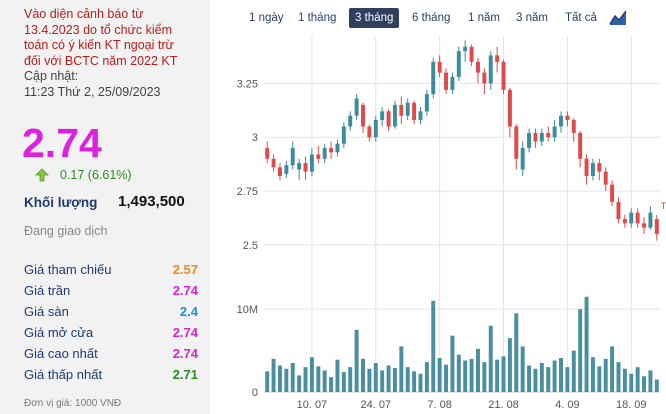  Describe the element at coordinates (61, 202) in the screenshot. I see `volume-label: Khối lượng` at that location.